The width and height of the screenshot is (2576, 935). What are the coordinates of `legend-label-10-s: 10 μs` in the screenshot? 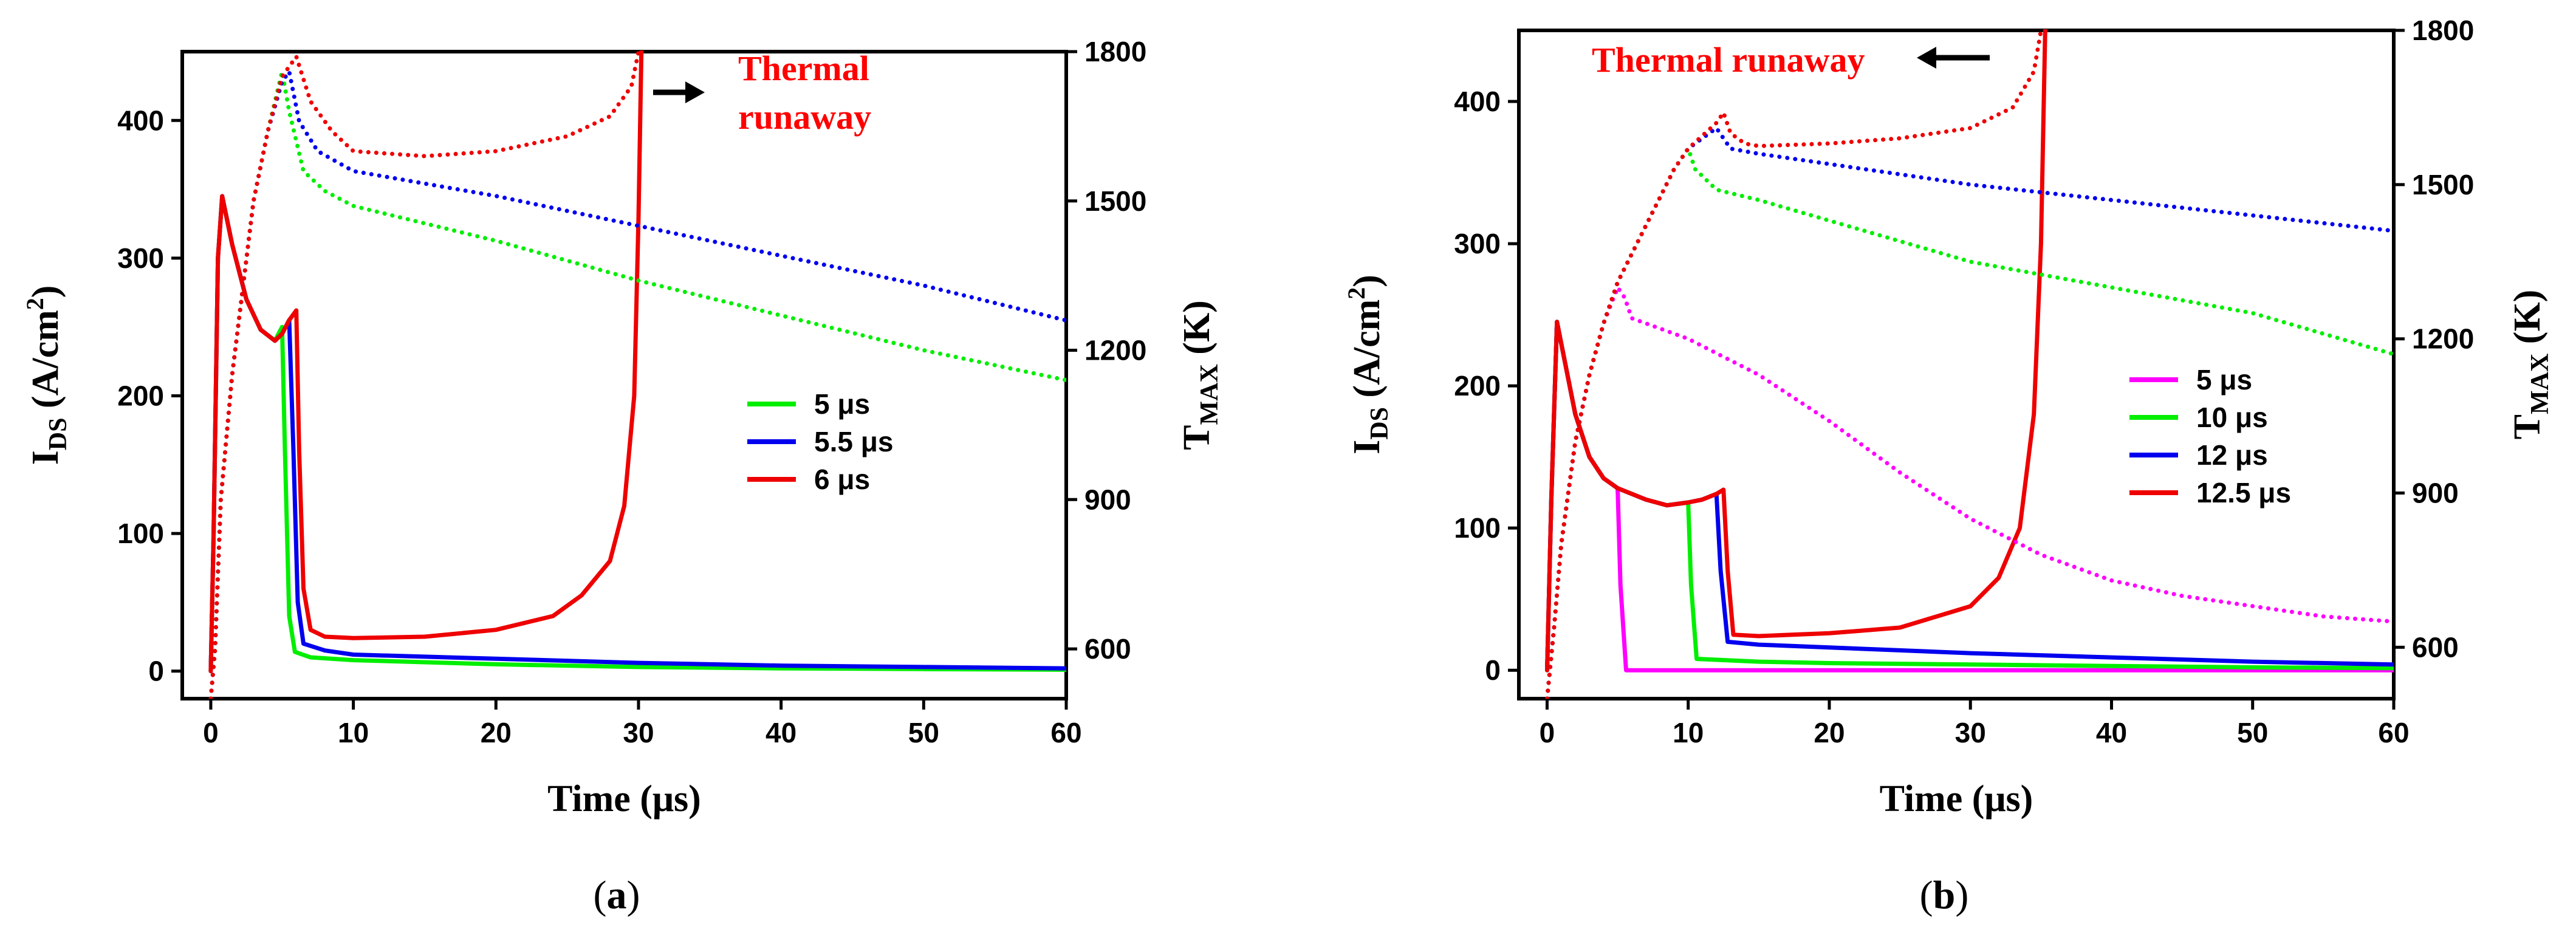 It's located at (2232, 418).